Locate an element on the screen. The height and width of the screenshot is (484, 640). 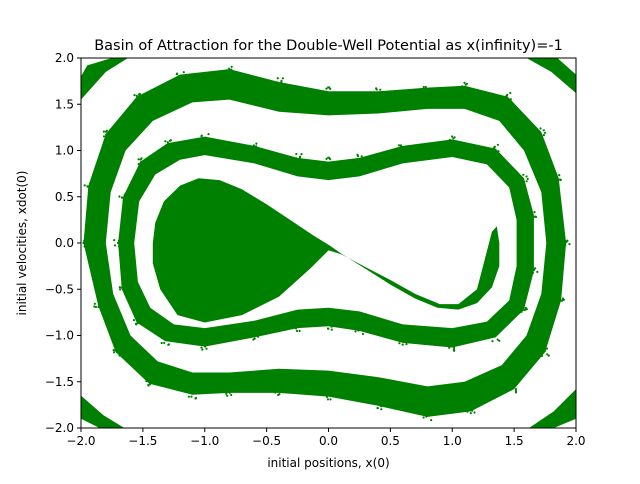
y-tick-label: −0.5 is located at coordinates (59, 289).